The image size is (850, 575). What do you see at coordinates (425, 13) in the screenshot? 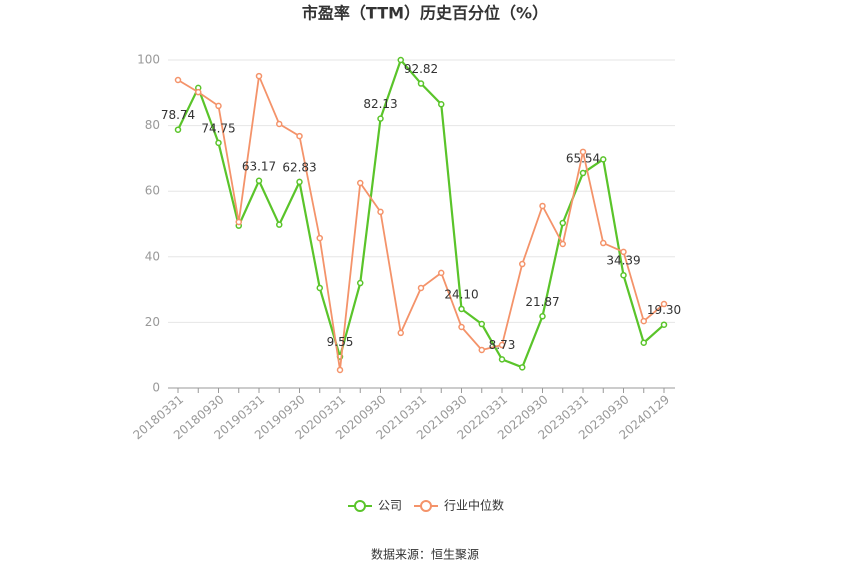
I see `chart-title: 市盈率（TTM）历史百分位（%）` at bounding box center [425, 13].